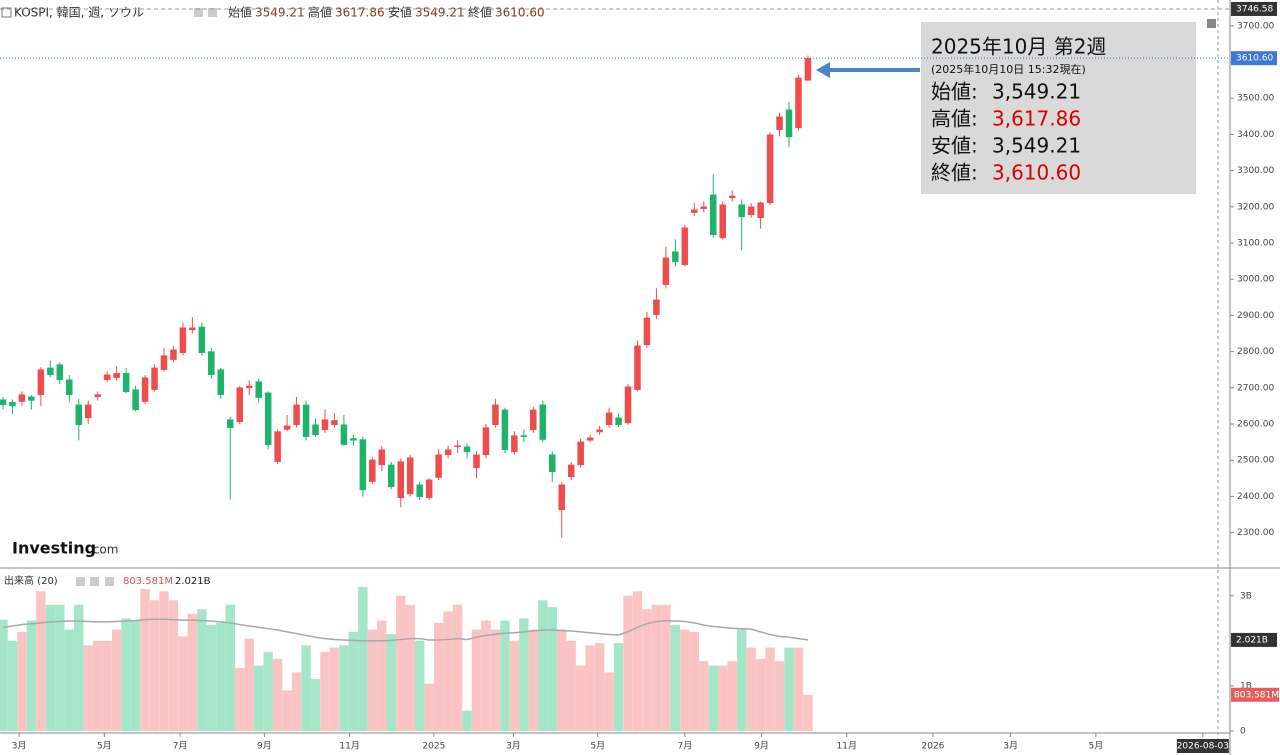 The image size is (1280, 755). I want to click on x-tick-label: 11月, so click(847, 746).